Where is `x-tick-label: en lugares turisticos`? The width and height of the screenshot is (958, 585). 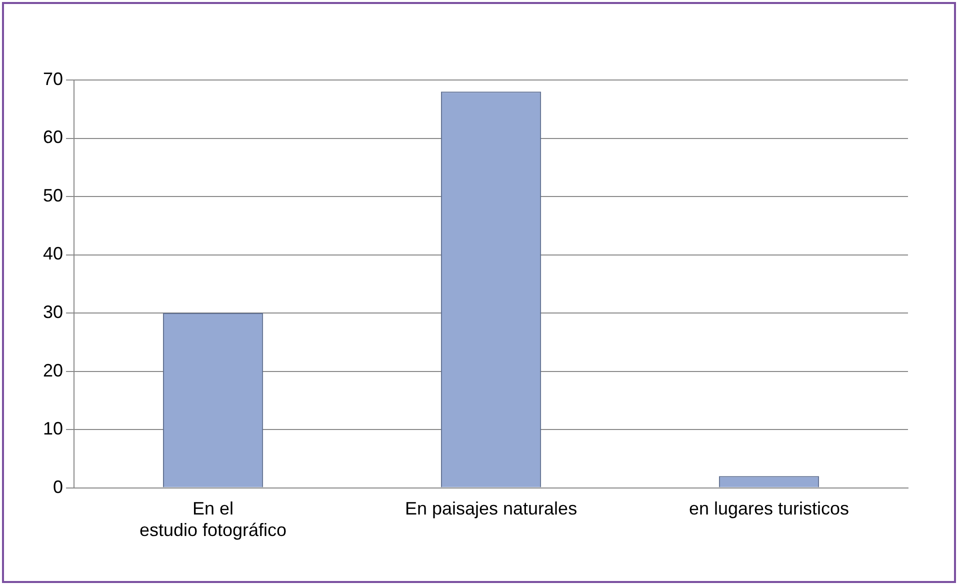
x-tick-label: en lugares turisticos is located at coordinates (769, 508).